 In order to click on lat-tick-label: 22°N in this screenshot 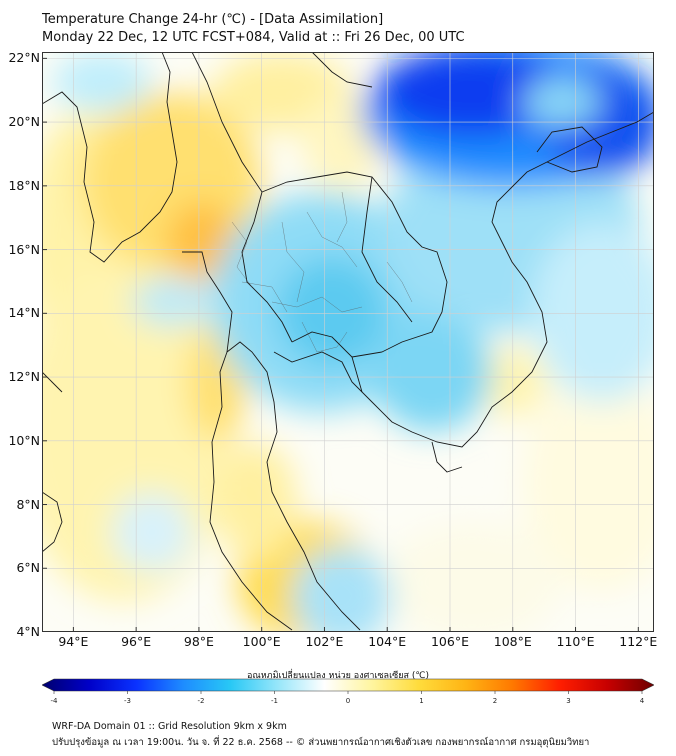, I will do `click(24, 58)`.